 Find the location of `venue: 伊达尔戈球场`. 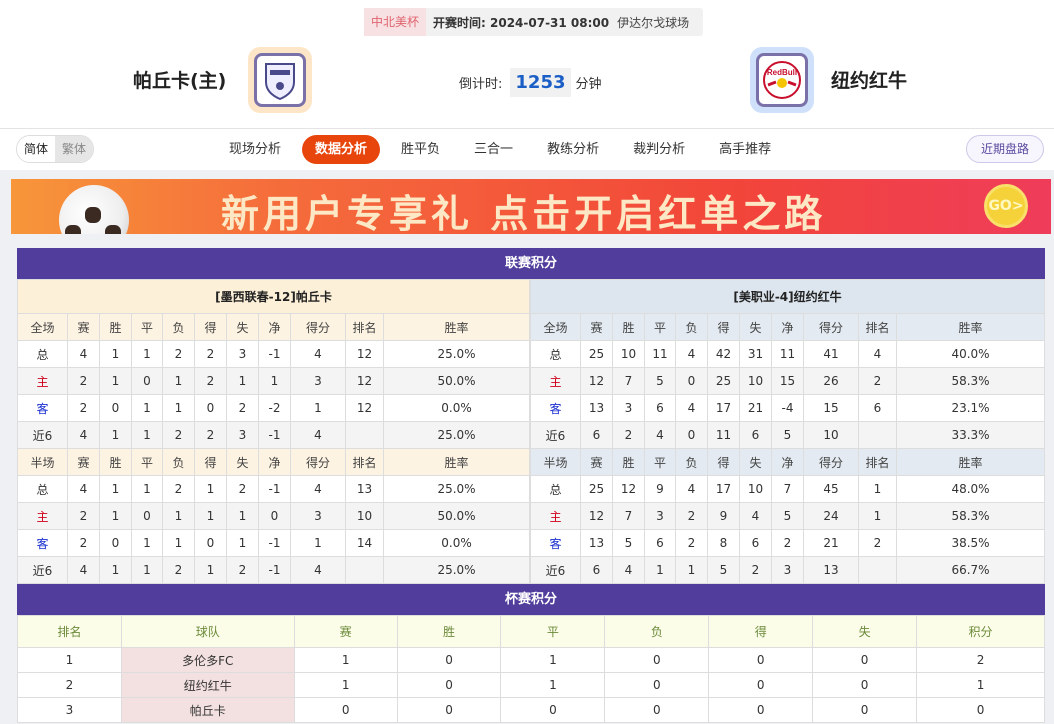

venue: 伊达尔戈球场 is located at coordinates (653, 22).